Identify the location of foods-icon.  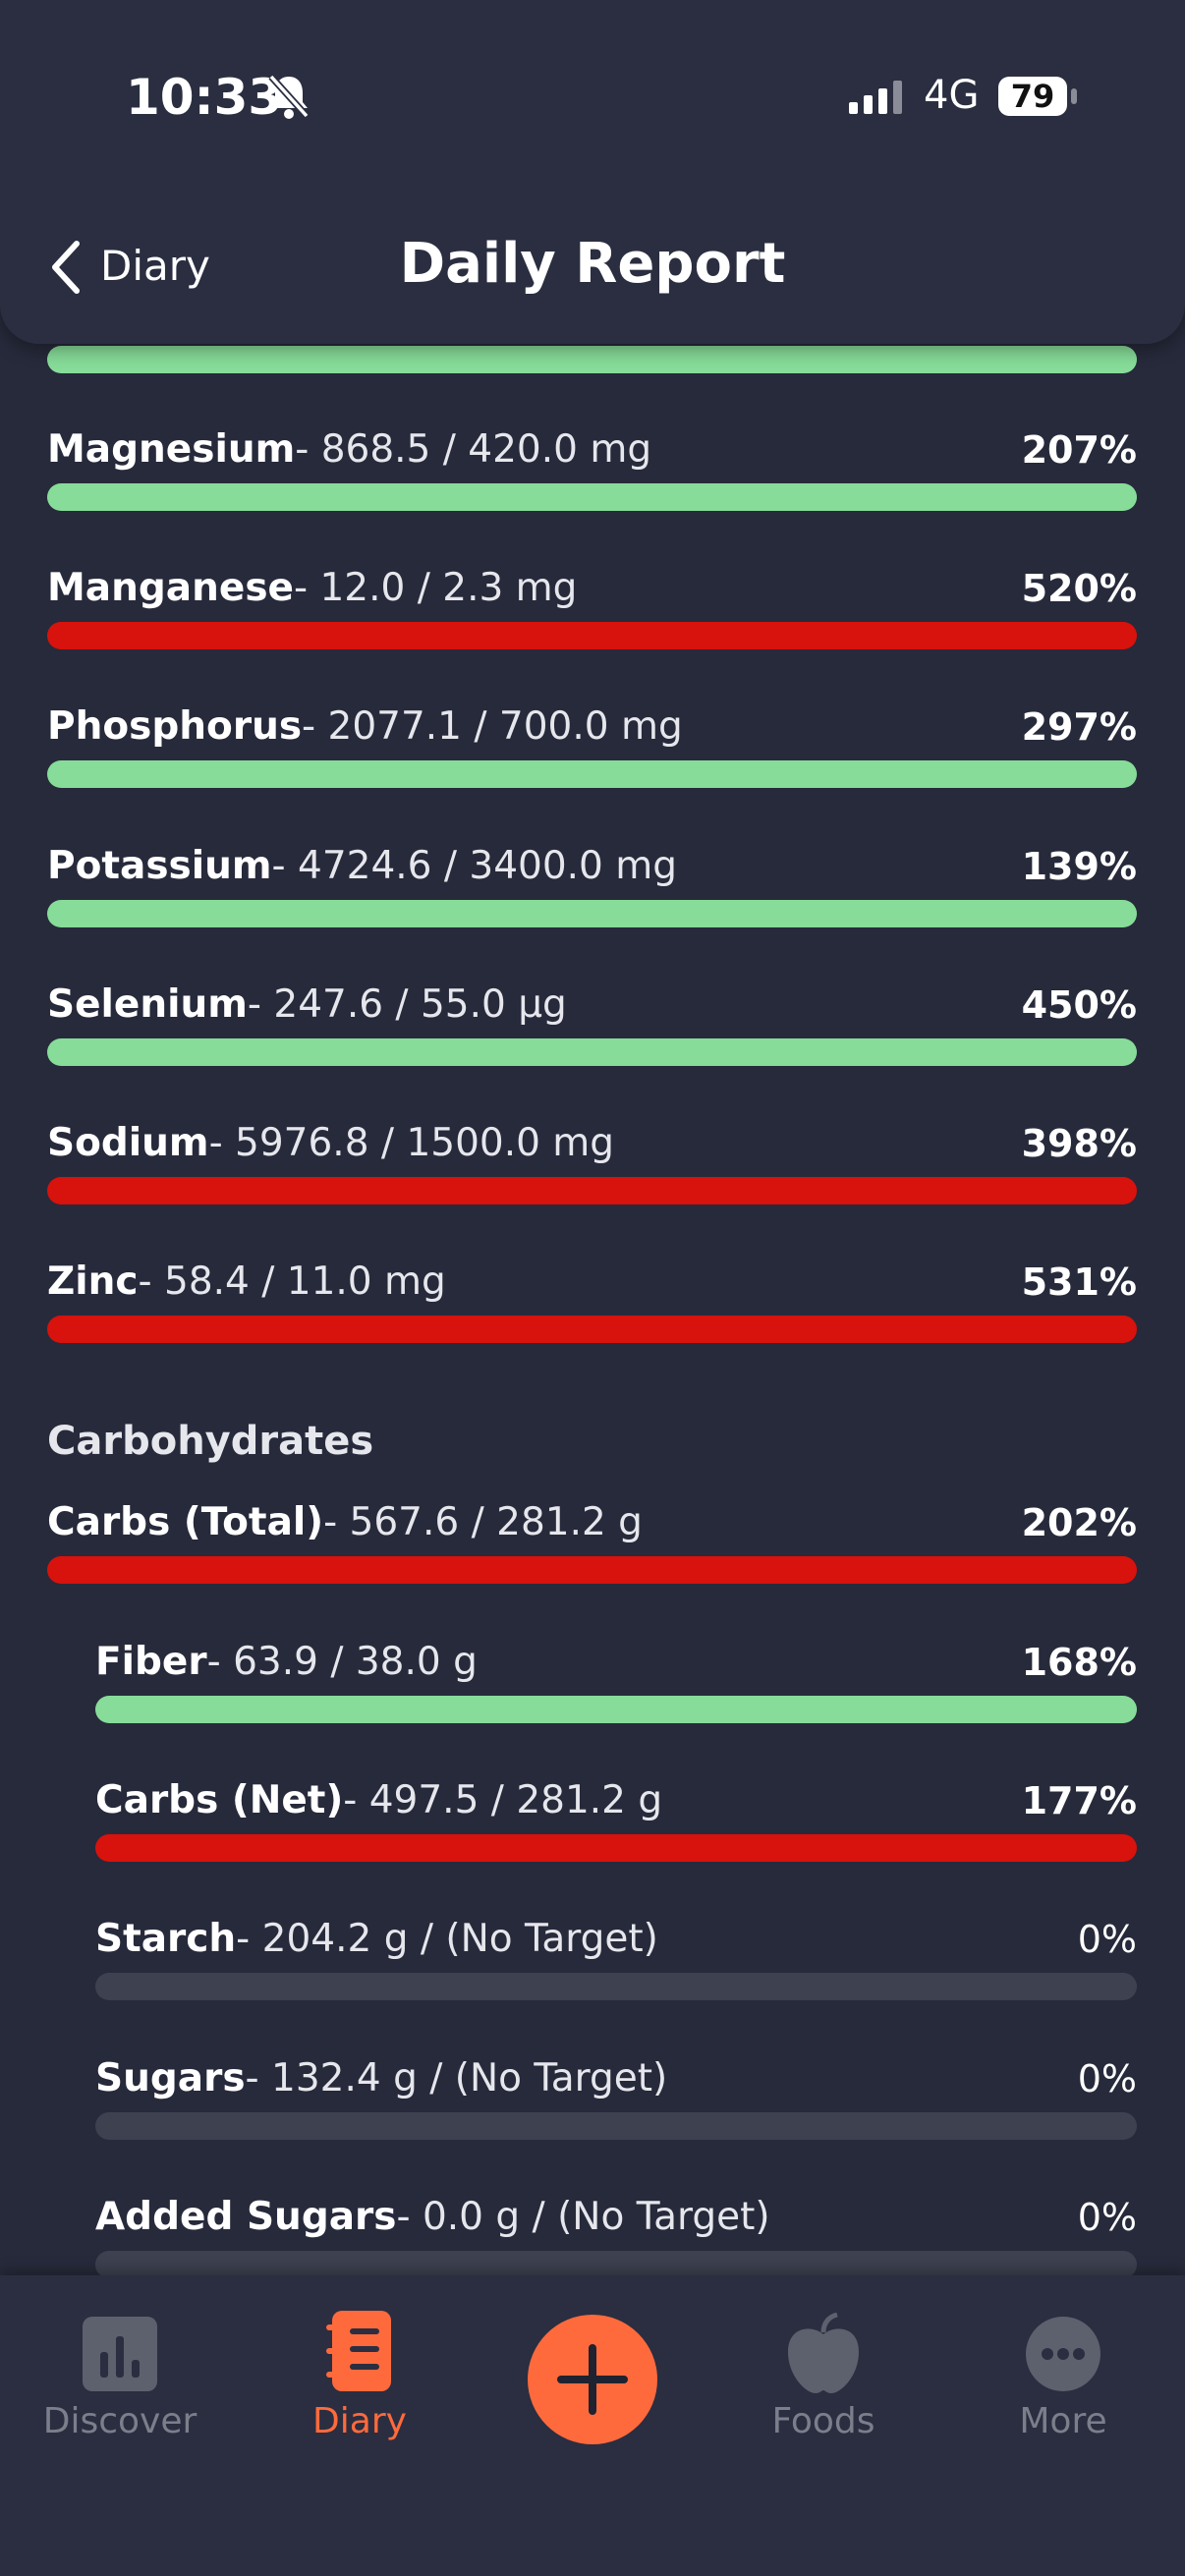
(823, 2354).